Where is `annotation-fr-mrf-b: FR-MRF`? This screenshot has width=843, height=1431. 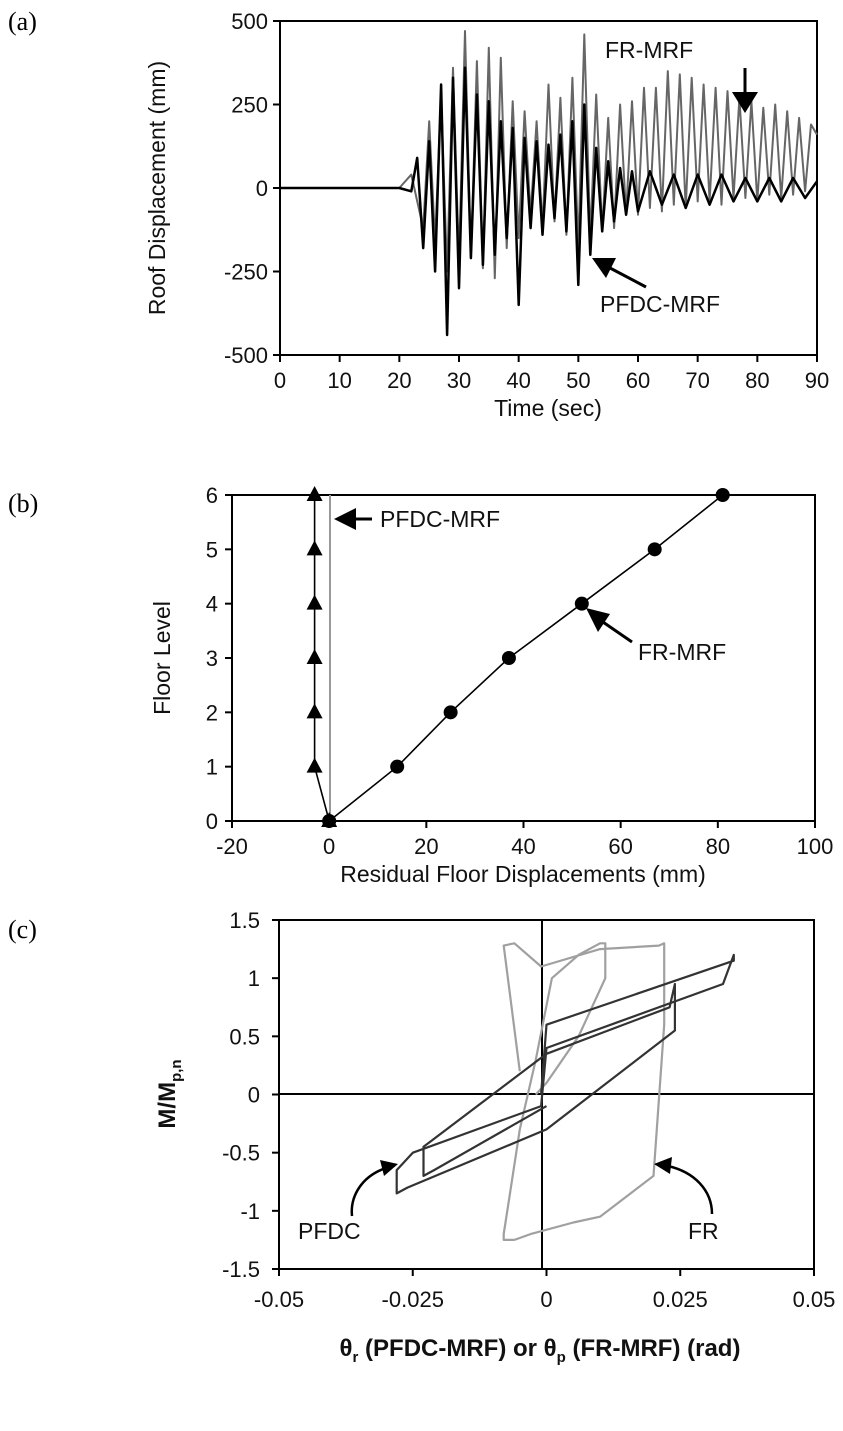 annotation-fr-mrf-b: FR-MRF is located at coordinates (682, 652).